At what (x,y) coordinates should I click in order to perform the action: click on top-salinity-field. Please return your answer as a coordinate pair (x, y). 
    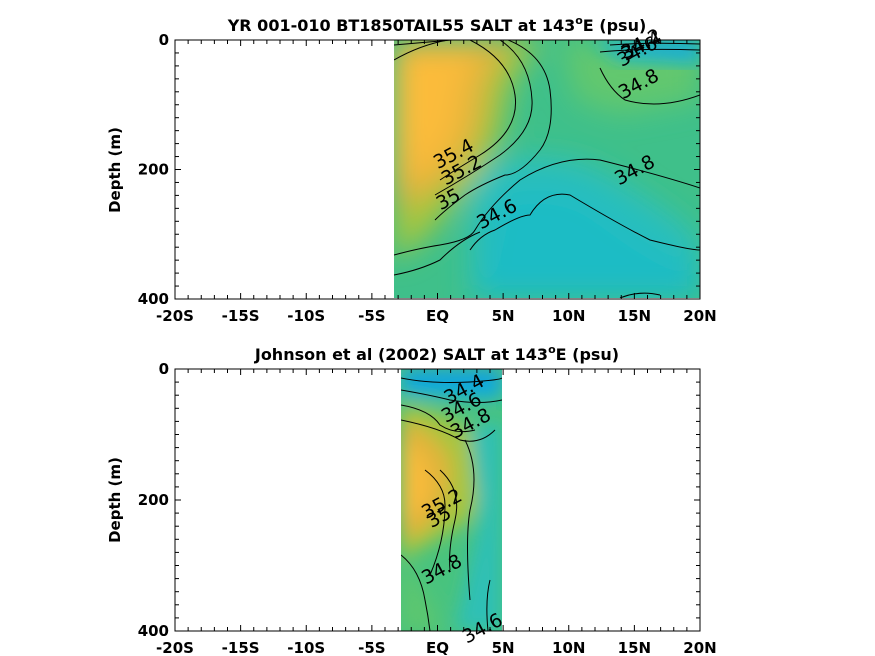
    Looking at the image, I should click on (547, 169).